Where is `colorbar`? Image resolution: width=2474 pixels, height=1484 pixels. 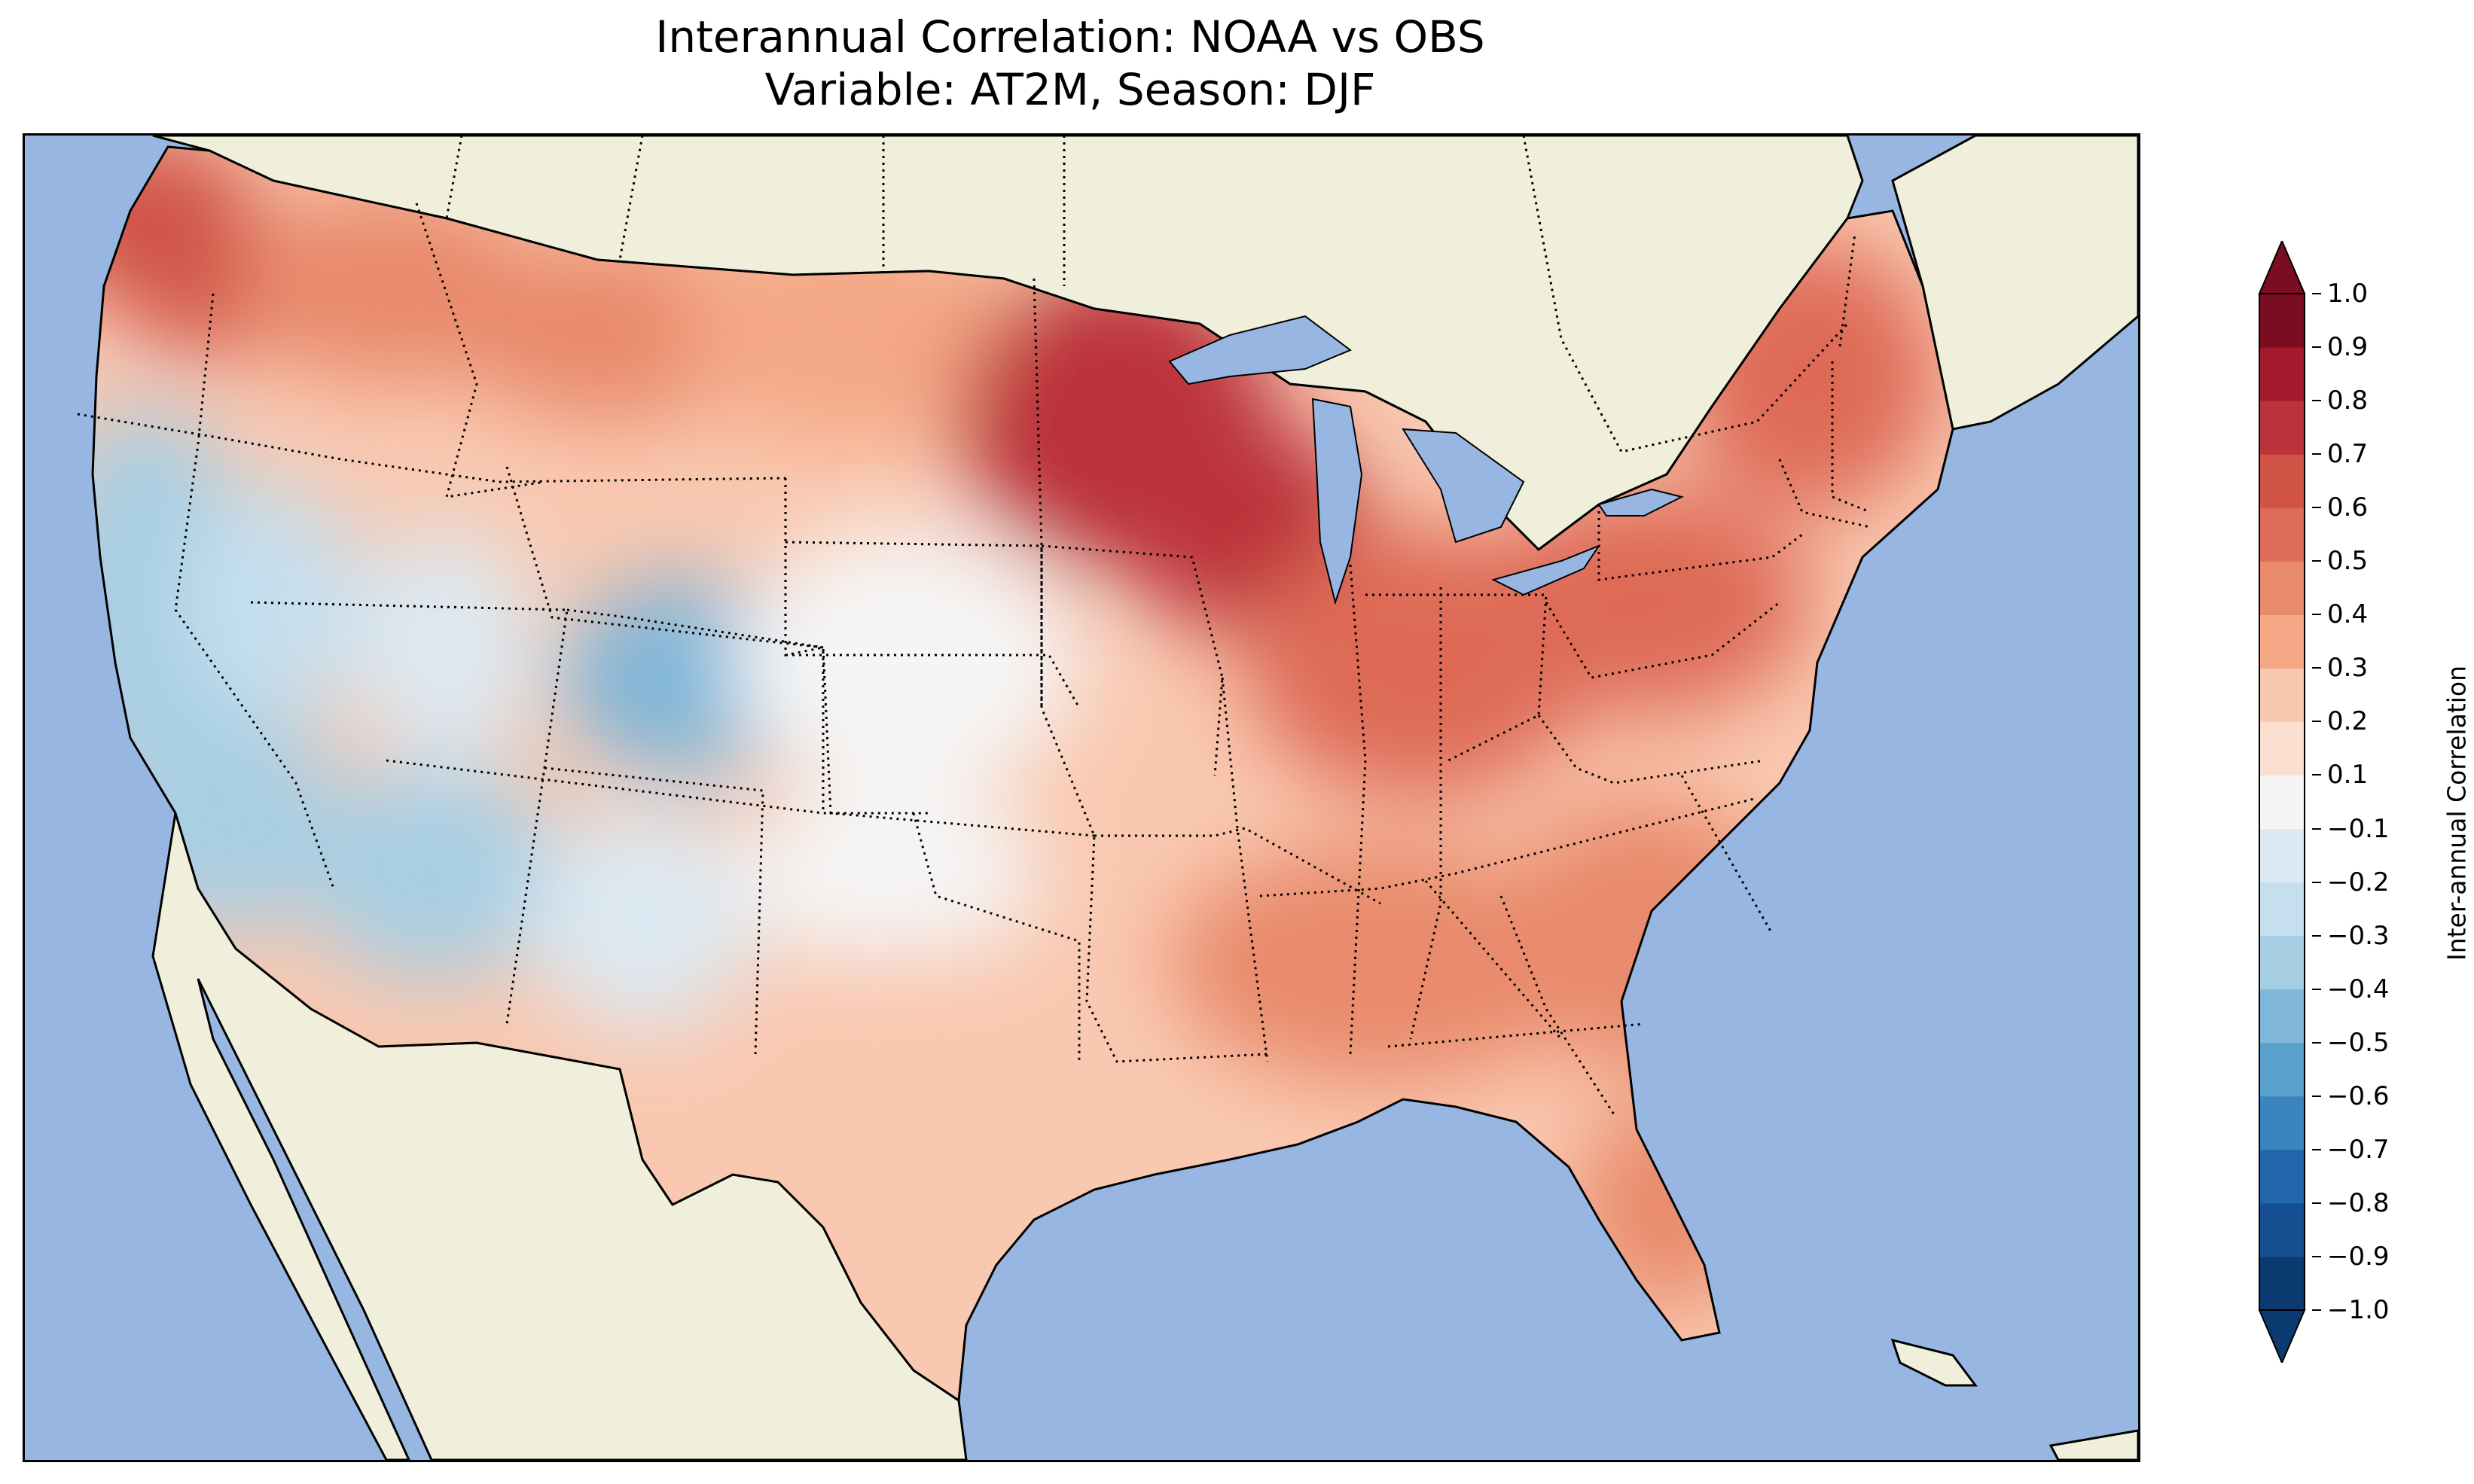
colorbar is located at coordinates (2282, 802).